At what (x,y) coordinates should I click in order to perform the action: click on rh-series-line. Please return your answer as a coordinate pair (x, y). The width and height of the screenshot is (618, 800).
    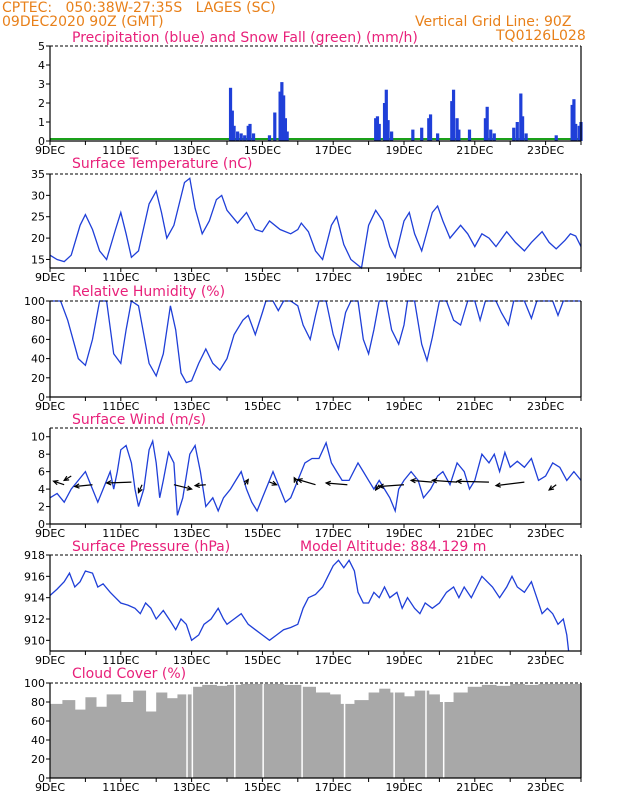
    Looking at the image, I should click on (315, 341).